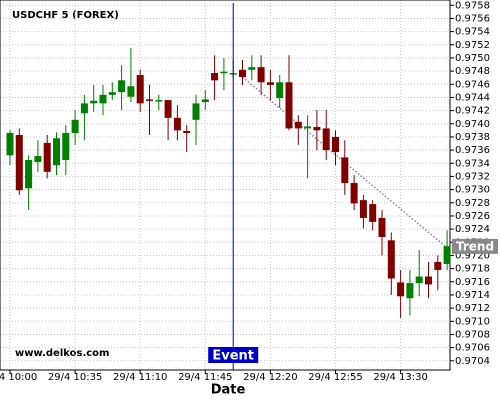 This screenshot has width=500, height=400. I want to click on y-tick-label: 0.9752, so click(472, 45).